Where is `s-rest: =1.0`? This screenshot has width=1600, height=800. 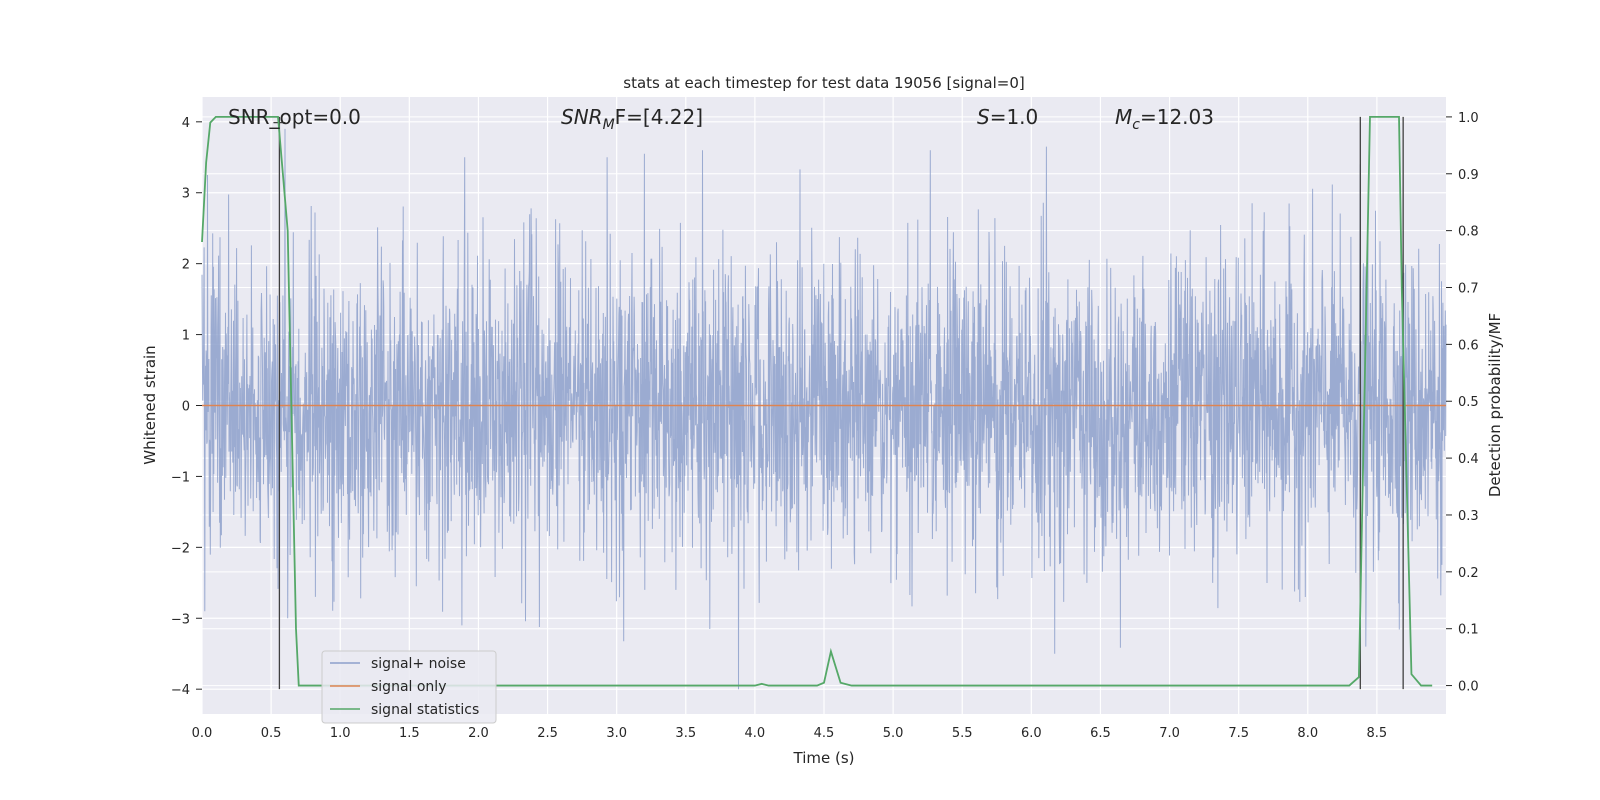
s-rest: =1.0 is located at coordinates (1014, 117).